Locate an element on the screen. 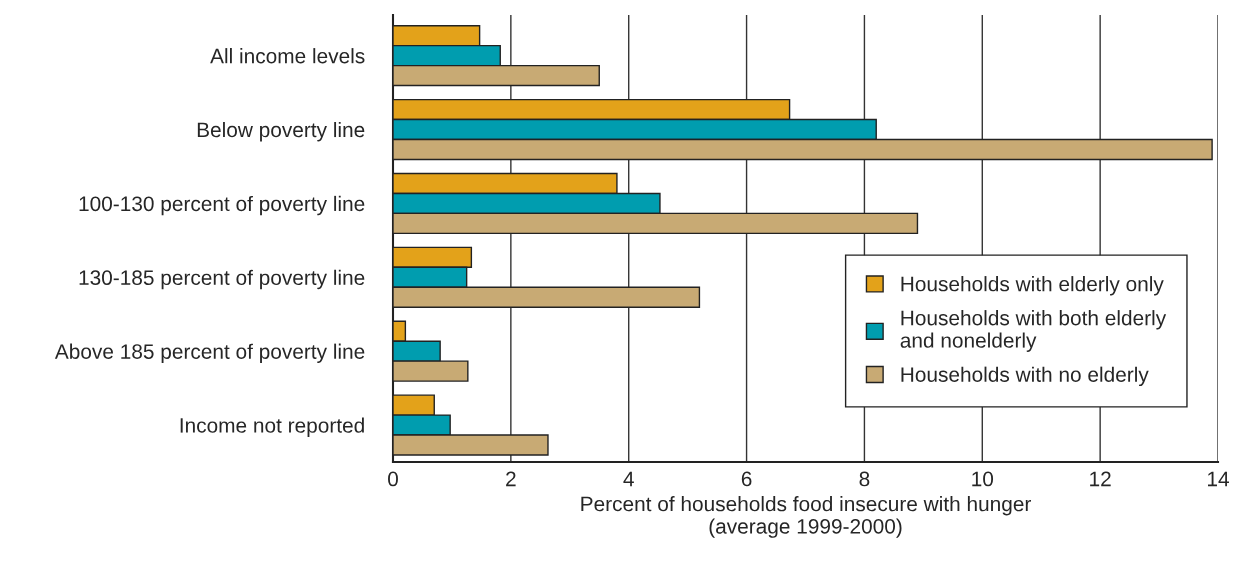 The image size is (1235, 571). x-tick-label: 2 is located at coordinates (511, 479).